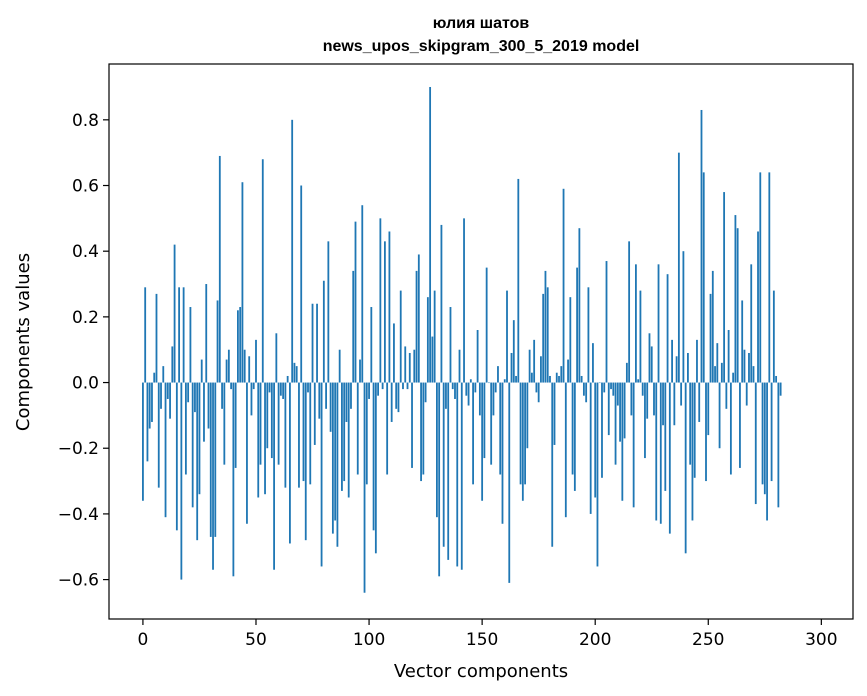 The width and height of the screenshot is (867, 696). Describe the element at coordinates (23, 342) in the screenshot. I see `y-axis-label: Components values` at that location.